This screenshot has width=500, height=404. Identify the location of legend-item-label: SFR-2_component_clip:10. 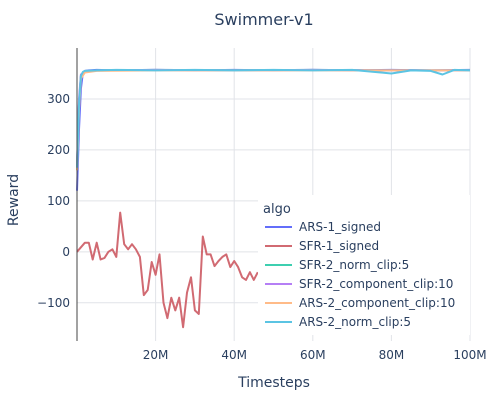
(376, 284).